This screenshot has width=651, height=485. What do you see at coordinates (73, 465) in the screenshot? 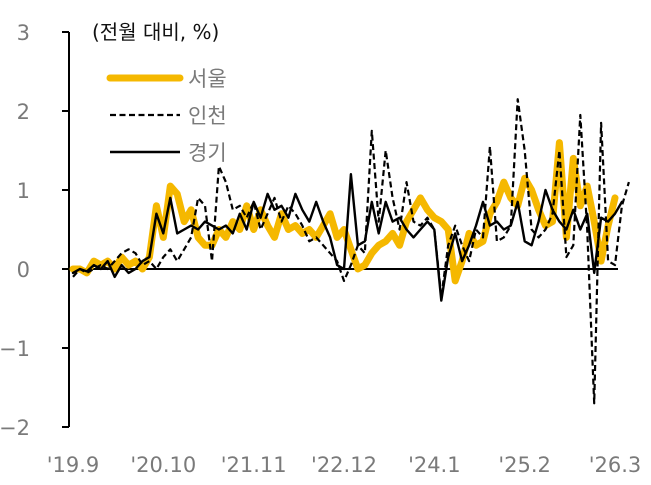
I see `x-tick-label: '19.9` at bounding box center [73, 465].